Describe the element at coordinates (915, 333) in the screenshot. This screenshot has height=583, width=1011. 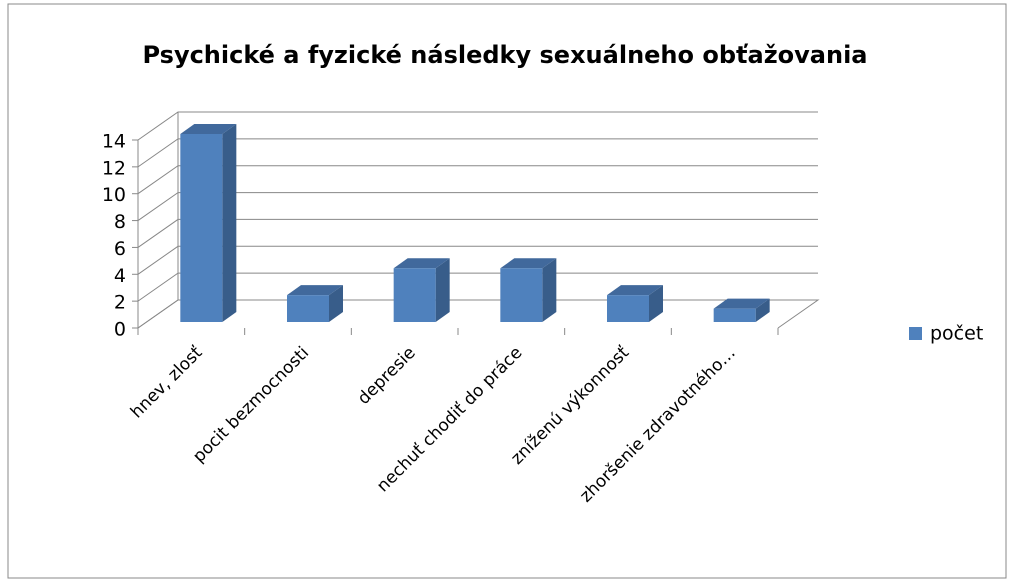
I see `legend-swatch` at that location.